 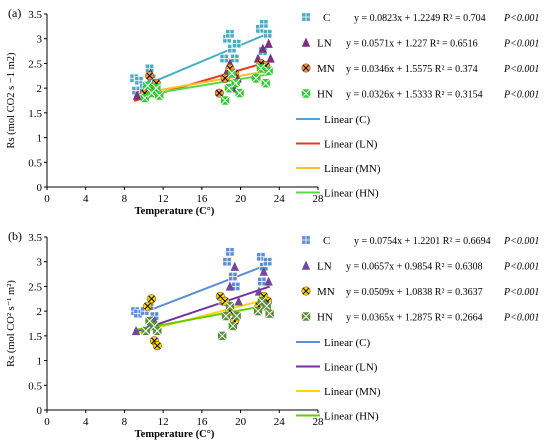 I want to click on regression-equation: y = 0.0657x + 0.9854 R² = 0.6308, so click(x=414, y=267).